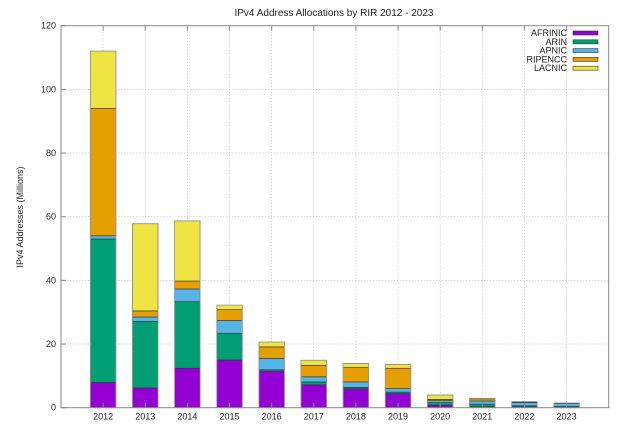 This screenshot has width=624, height=429. I want to click on legend-label: LACNIC, so click(551, 68).